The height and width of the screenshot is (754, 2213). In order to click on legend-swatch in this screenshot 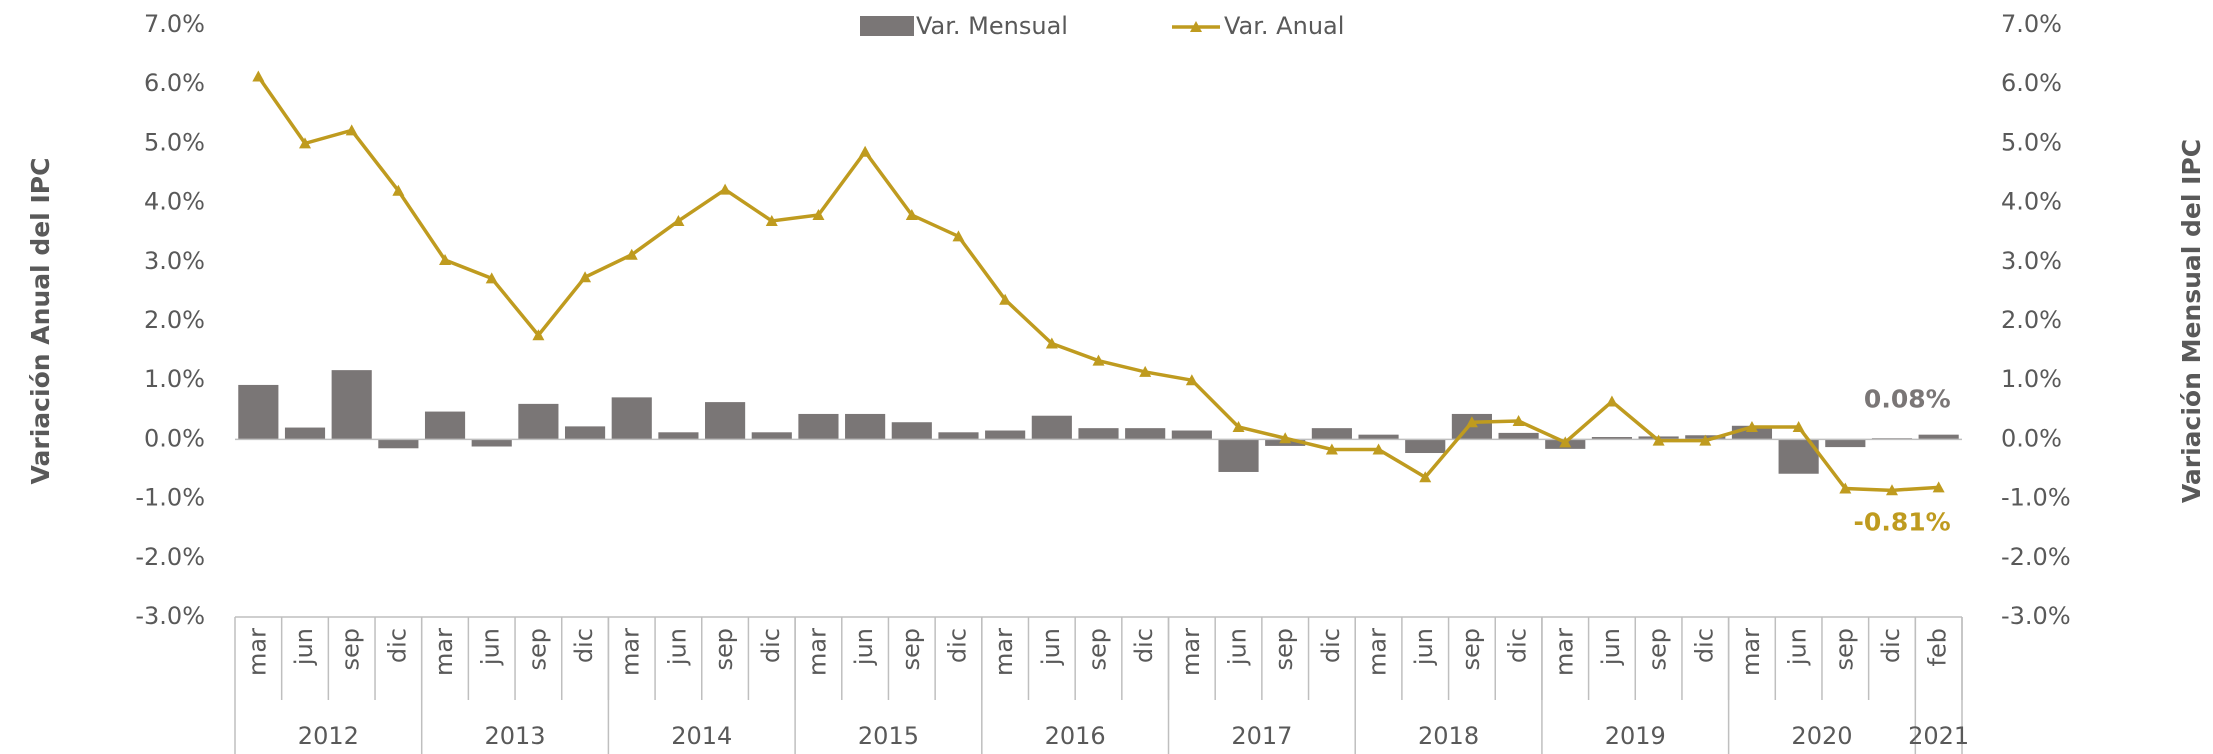, I will do `click(1196, 26)`.